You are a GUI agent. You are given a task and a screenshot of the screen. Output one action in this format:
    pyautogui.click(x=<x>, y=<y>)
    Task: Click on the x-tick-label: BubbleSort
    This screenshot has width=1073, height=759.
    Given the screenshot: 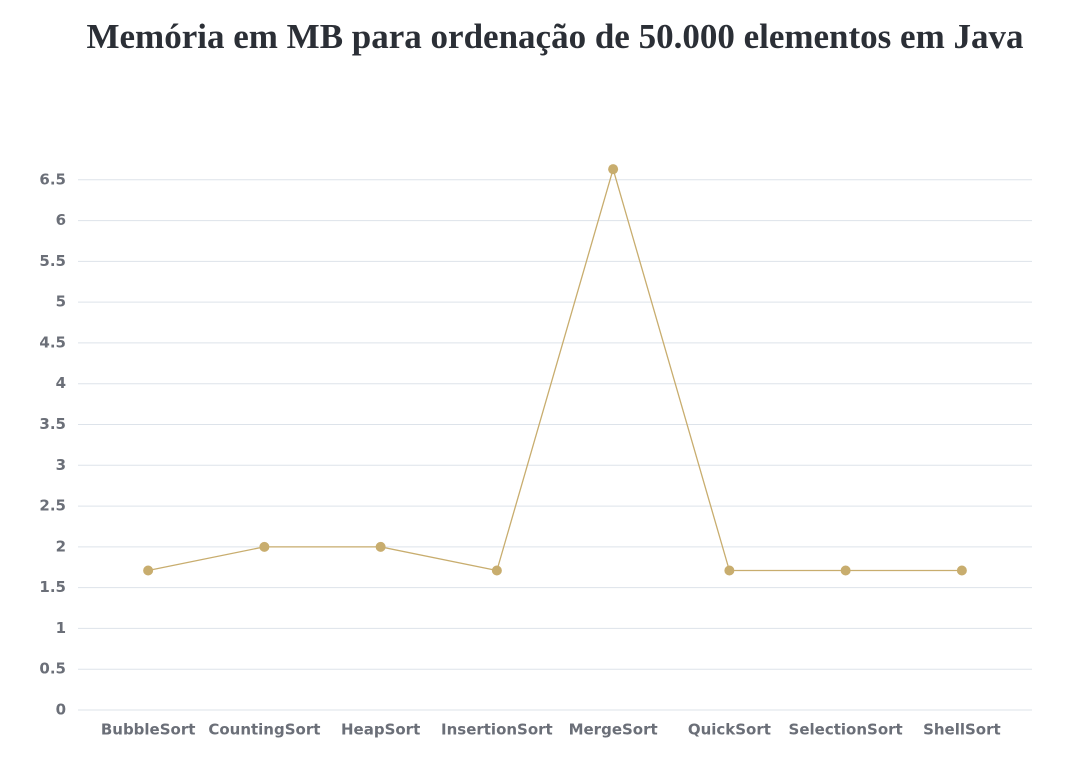 What is the action you would take?
    pyautogui.click(x=148, y=730)
    